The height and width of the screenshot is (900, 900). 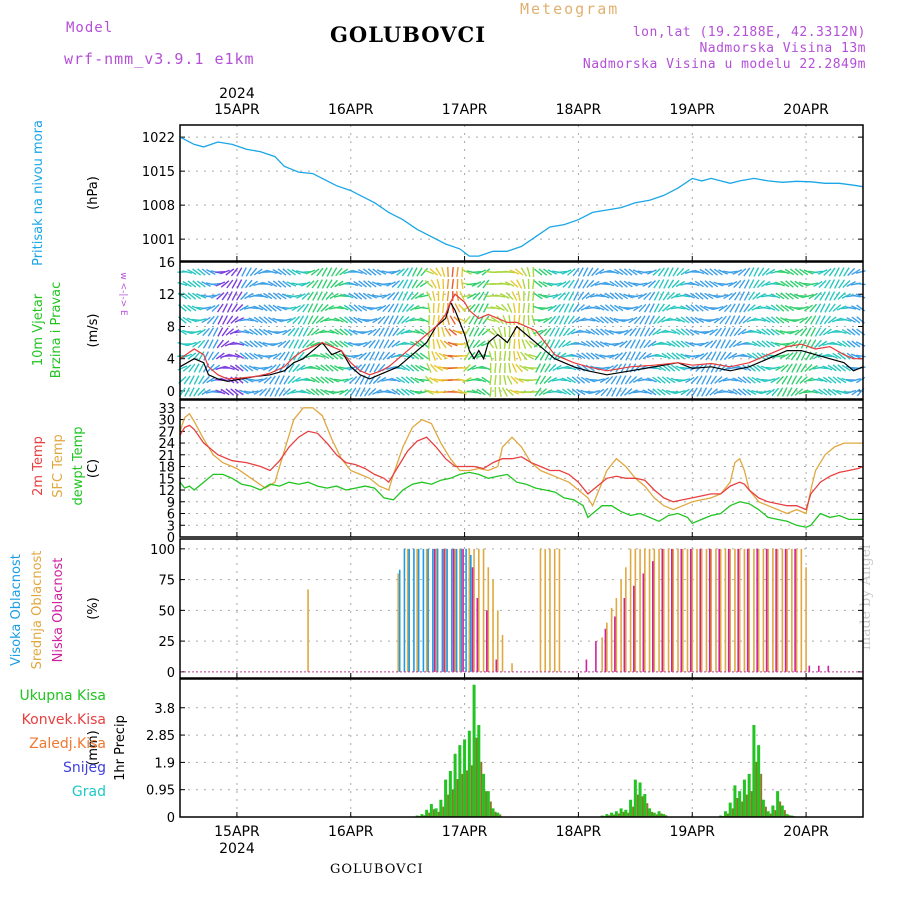 What do you see at coordinates (166, 491) in the screenshot?
I see `tick-label-y: 12` at bounding box center [166, 491].